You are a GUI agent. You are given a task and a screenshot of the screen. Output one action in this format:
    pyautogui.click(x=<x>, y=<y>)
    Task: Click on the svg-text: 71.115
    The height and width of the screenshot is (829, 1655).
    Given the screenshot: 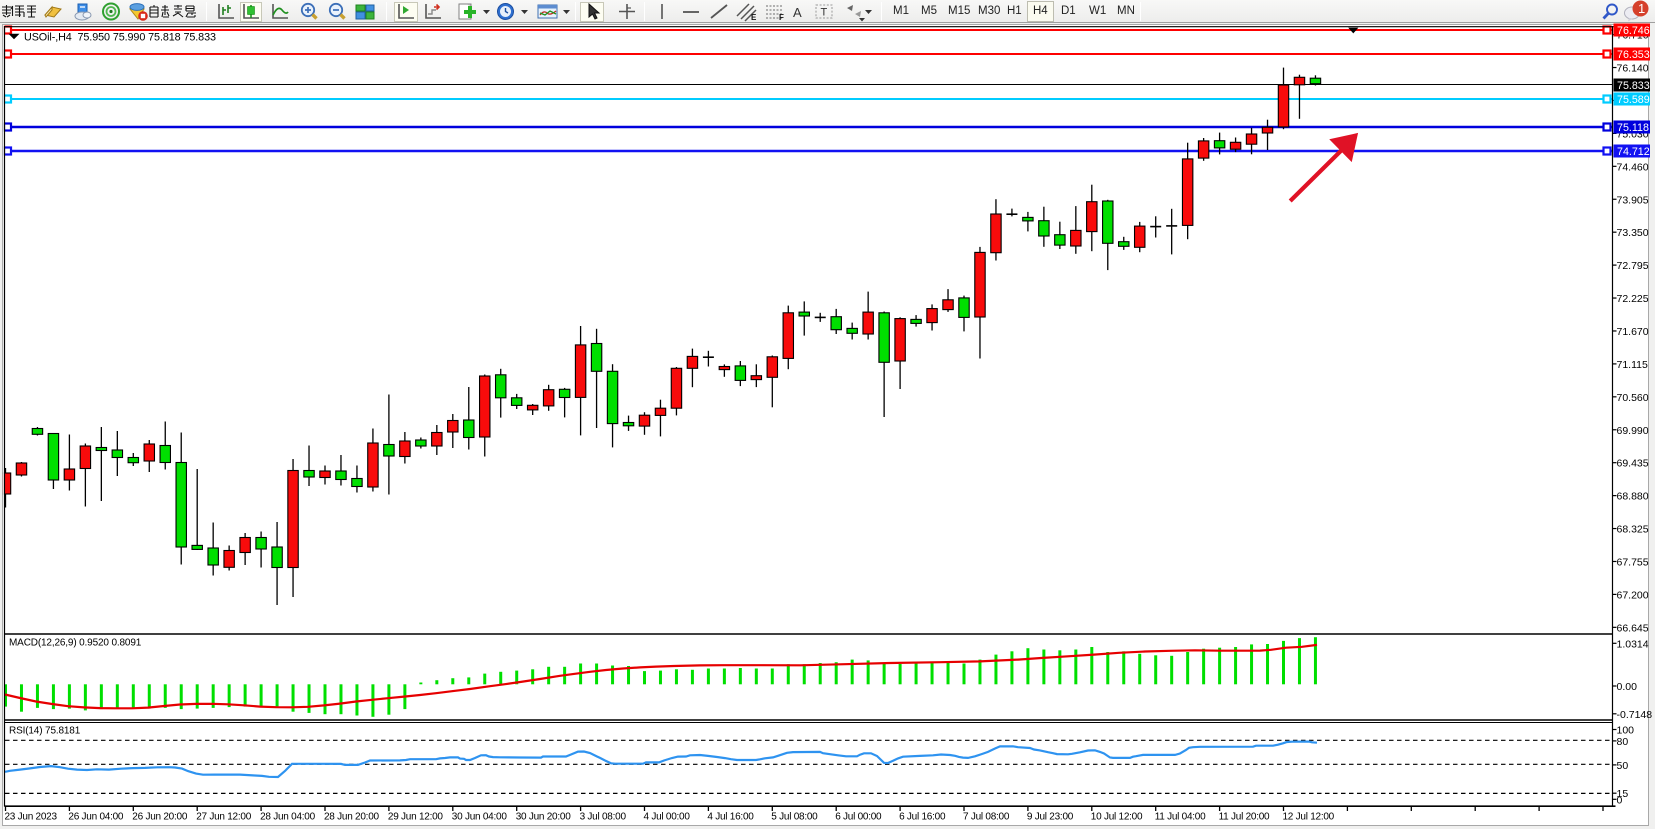 What is the action you would take?
    pyautogui.click(x=1632, y=365)
    